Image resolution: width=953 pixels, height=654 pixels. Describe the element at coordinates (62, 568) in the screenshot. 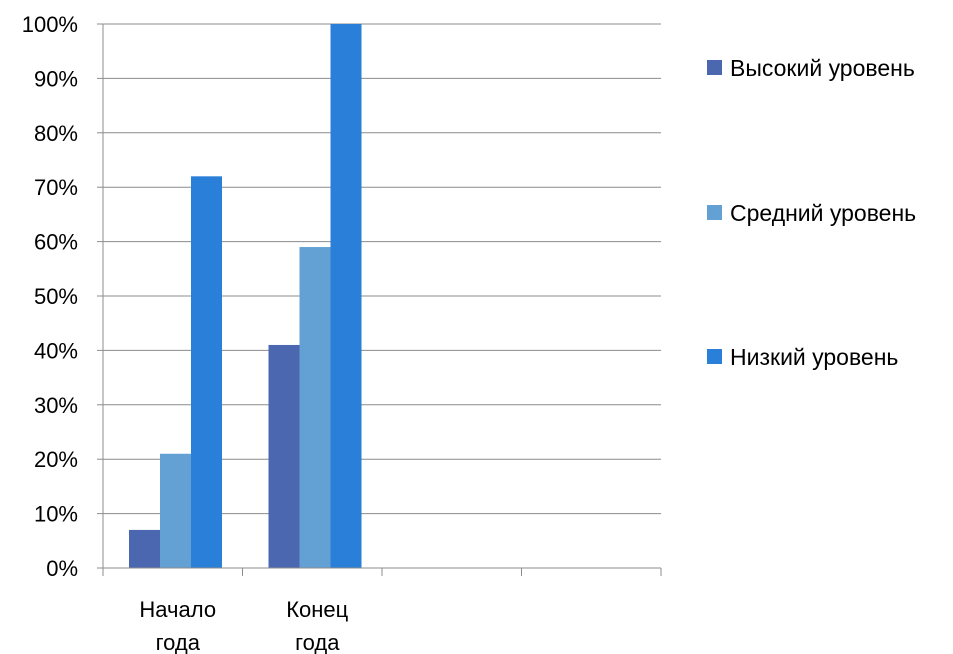

I see `y-tick-label: 0%` at that location.